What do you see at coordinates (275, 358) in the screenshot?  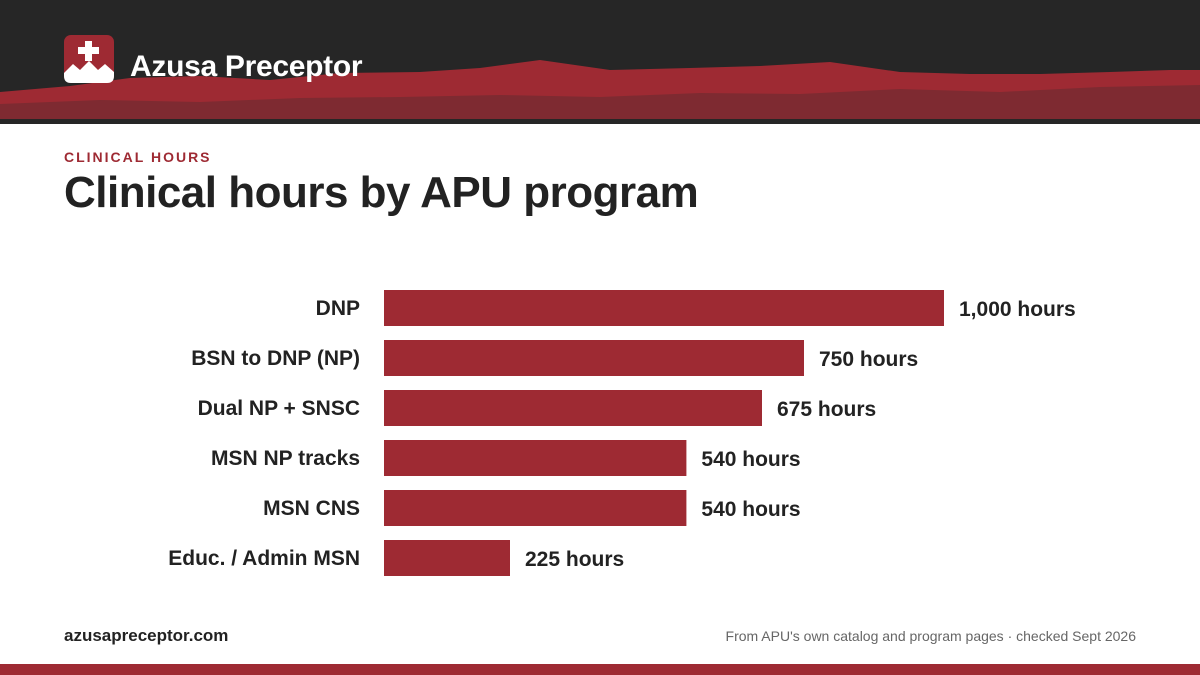 I see `category-label: BSN to DNP (NP)` at bounding box center [275, 358].